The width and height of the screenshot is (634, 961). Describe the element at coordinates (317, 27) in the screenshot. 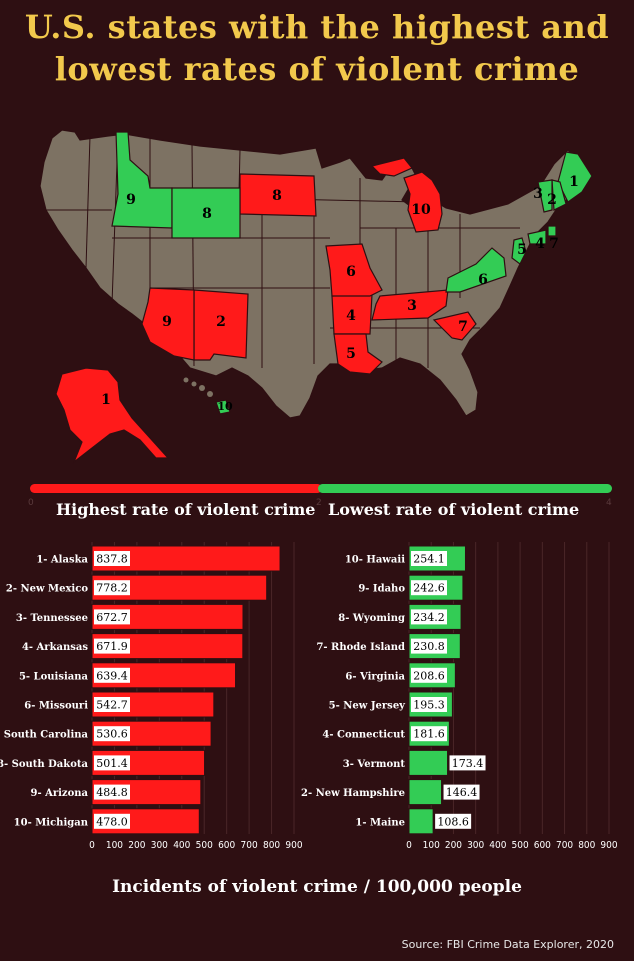

I see `title-line-1: U.S. states with the highest and` at that location.